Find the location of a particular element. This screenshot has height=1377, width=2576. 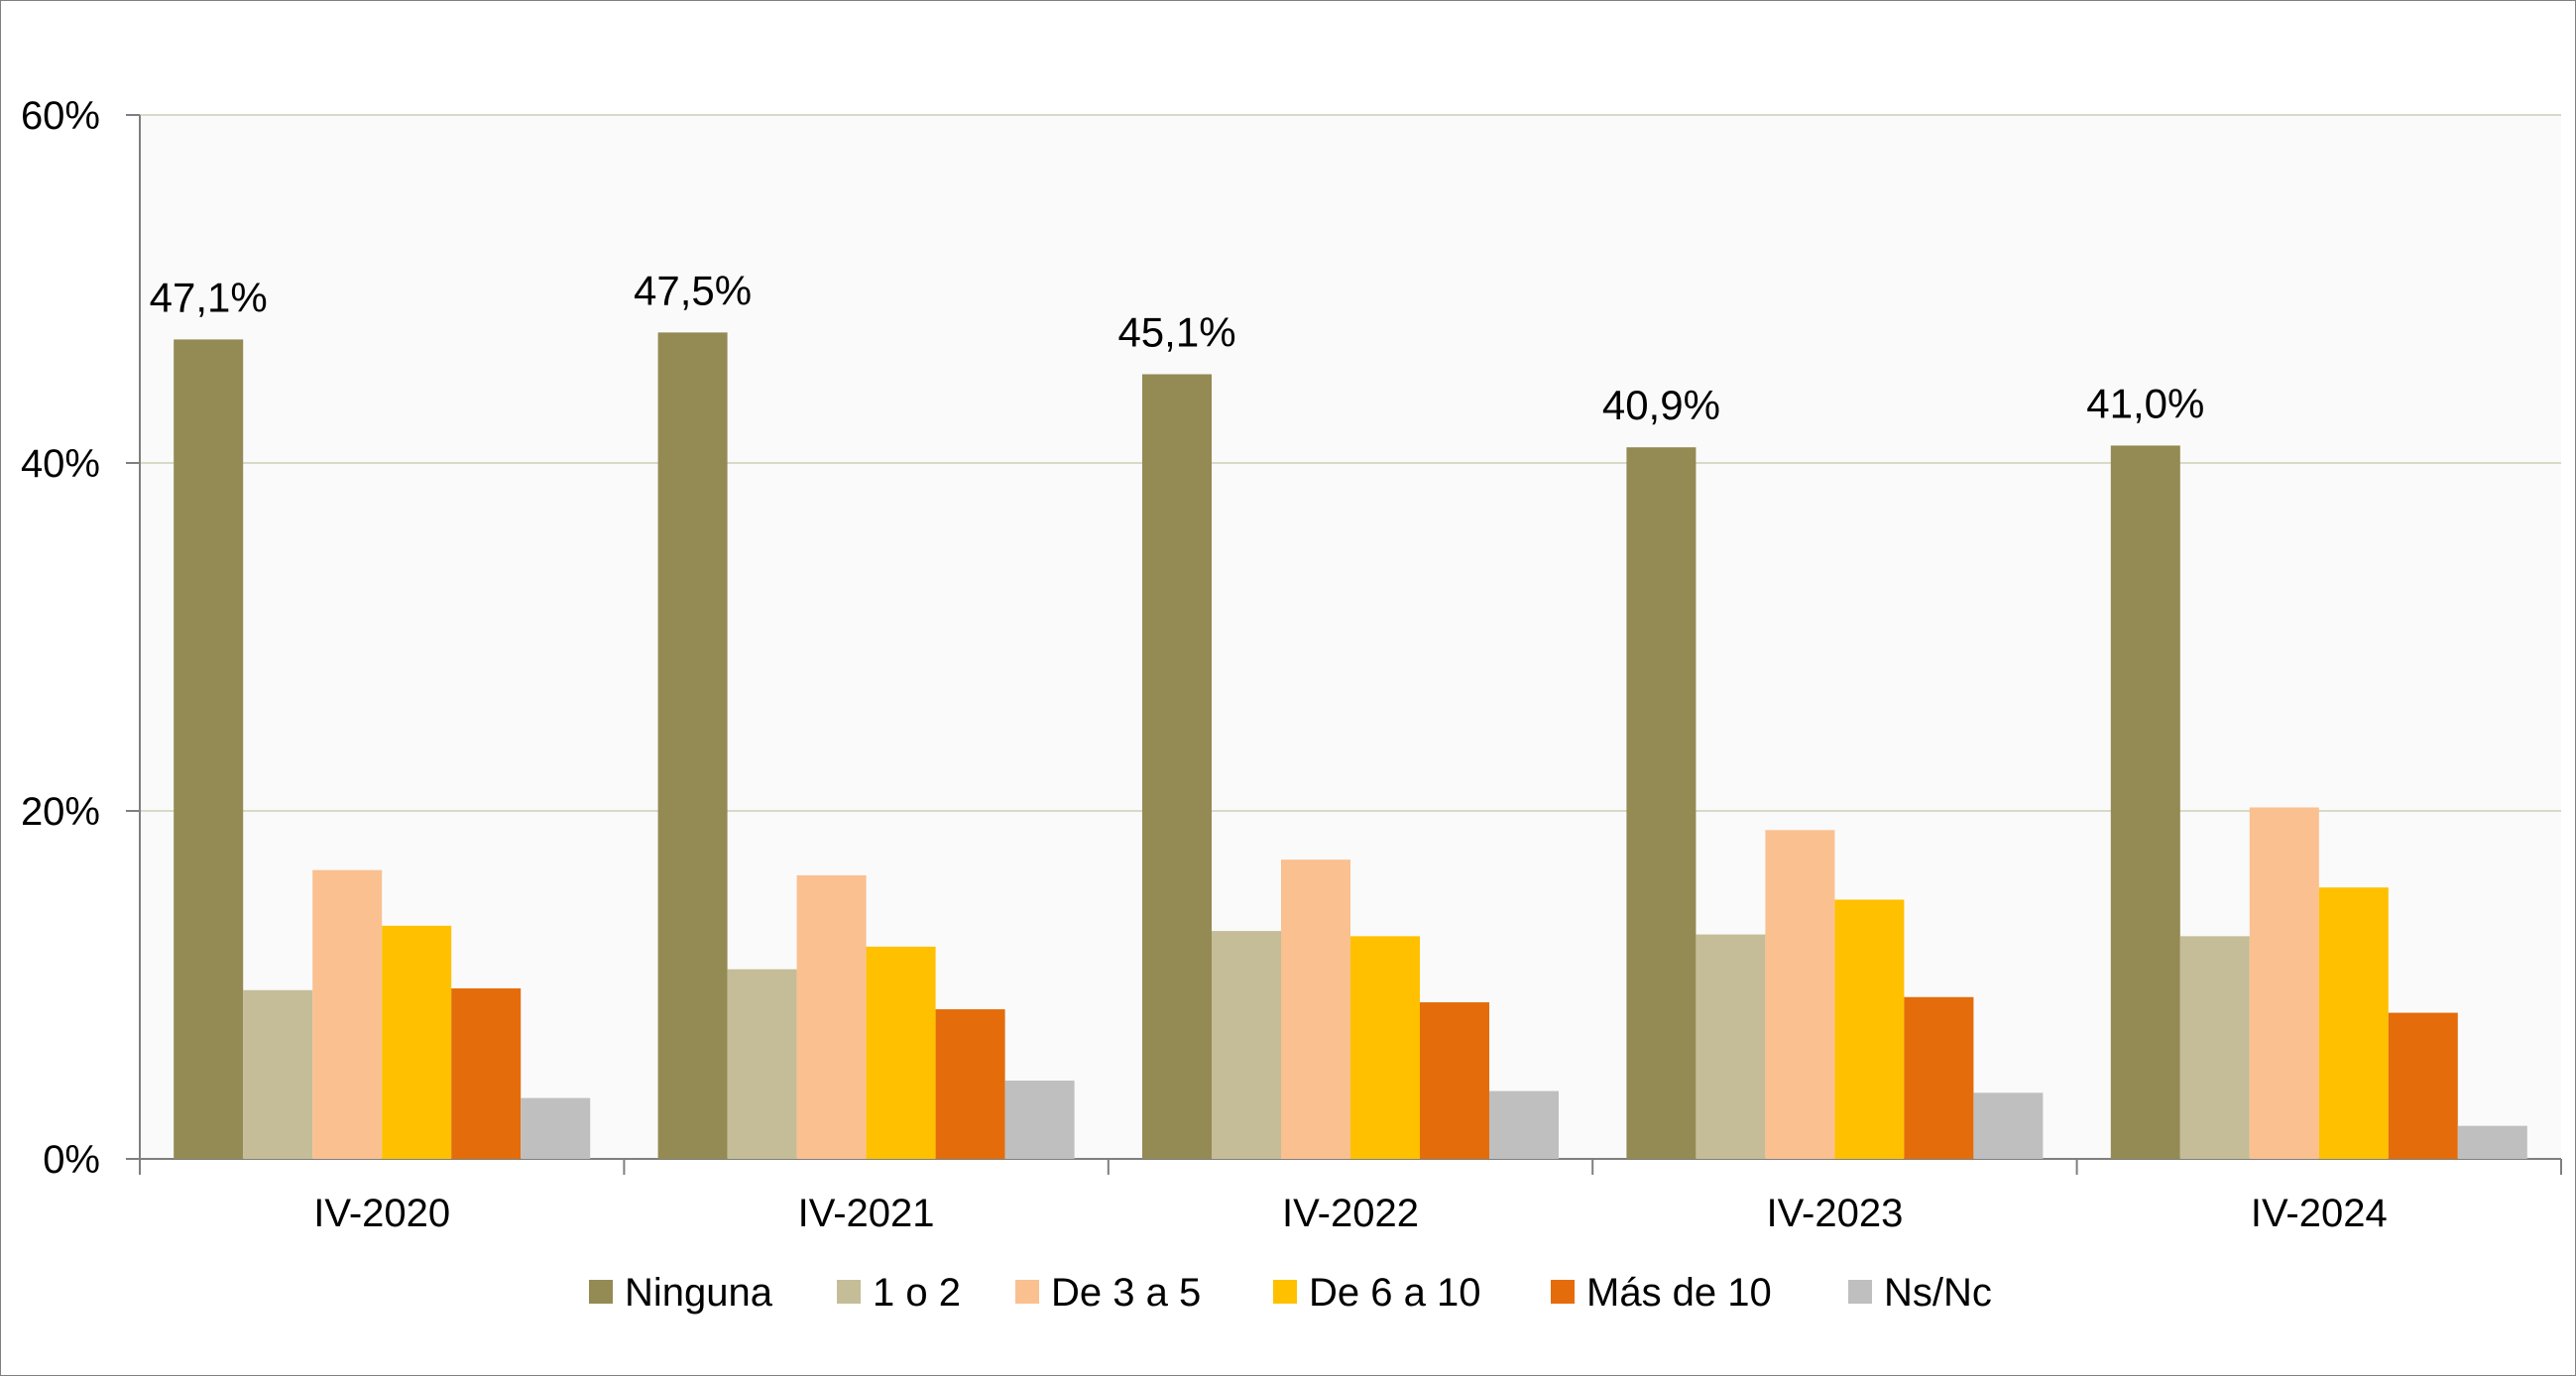

legend-label: Ninguna is located at coordinates (699, 1293).